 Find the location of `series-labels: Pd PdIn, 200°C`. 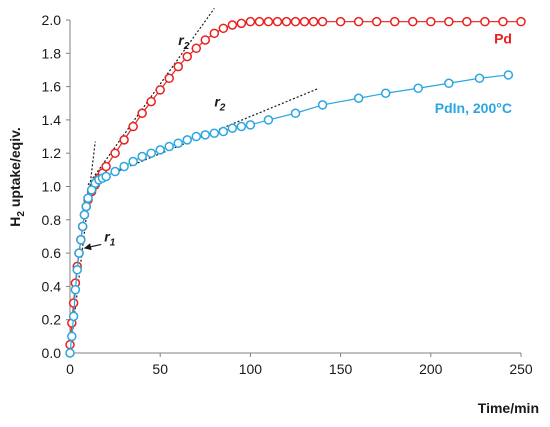

series-labels: Pd PdIn, 200°C is located at coordinates (473, 73).